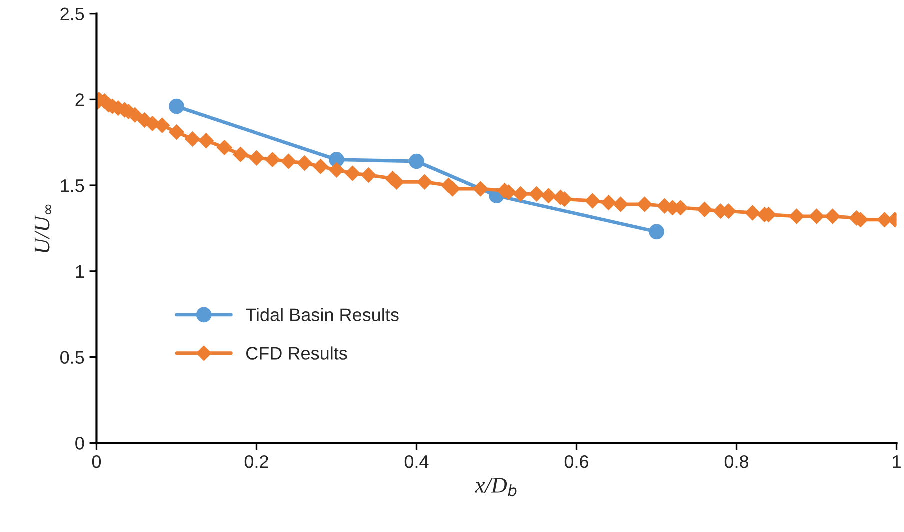  What do you see at coordinates (576, 461) in the screenshot?
I see `x-tick-label: 0.6` at bounding box center [576, 461].